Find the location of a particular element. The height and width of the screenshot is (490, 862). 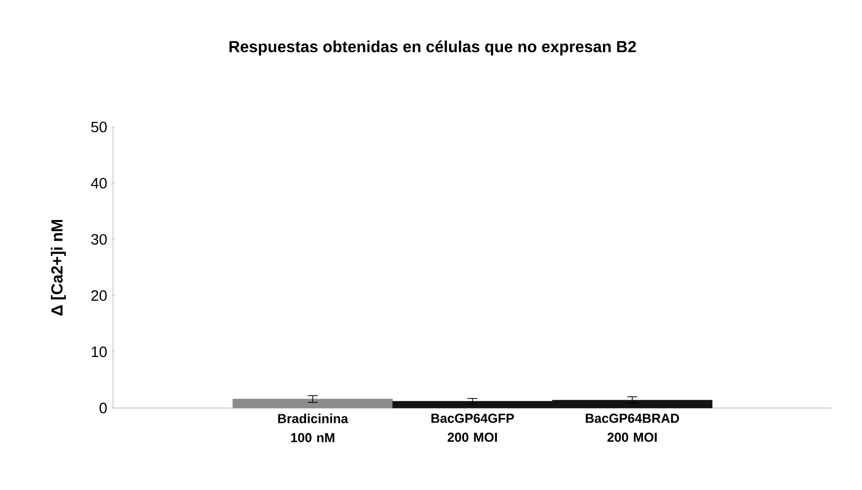

chart-title: Respuestas obtenidas en células que no expresan B2 is located at coordinates (432, 48).